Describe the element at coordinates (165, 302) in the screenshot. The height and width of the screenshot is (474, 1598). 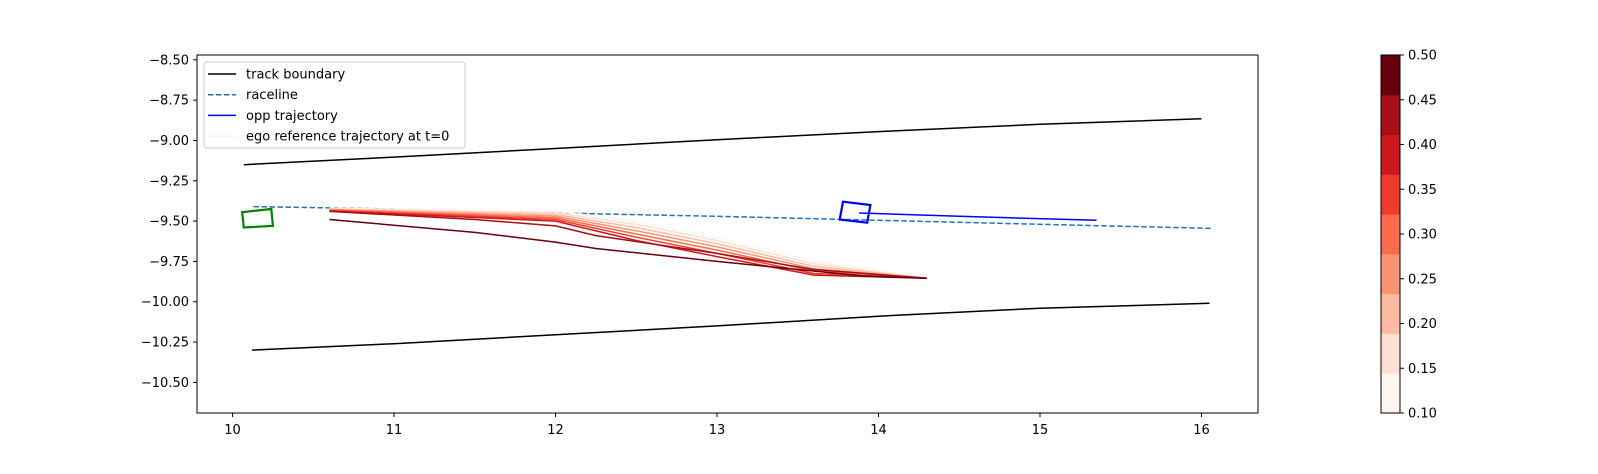
I see `y-tick-label: −10.00` at that location.